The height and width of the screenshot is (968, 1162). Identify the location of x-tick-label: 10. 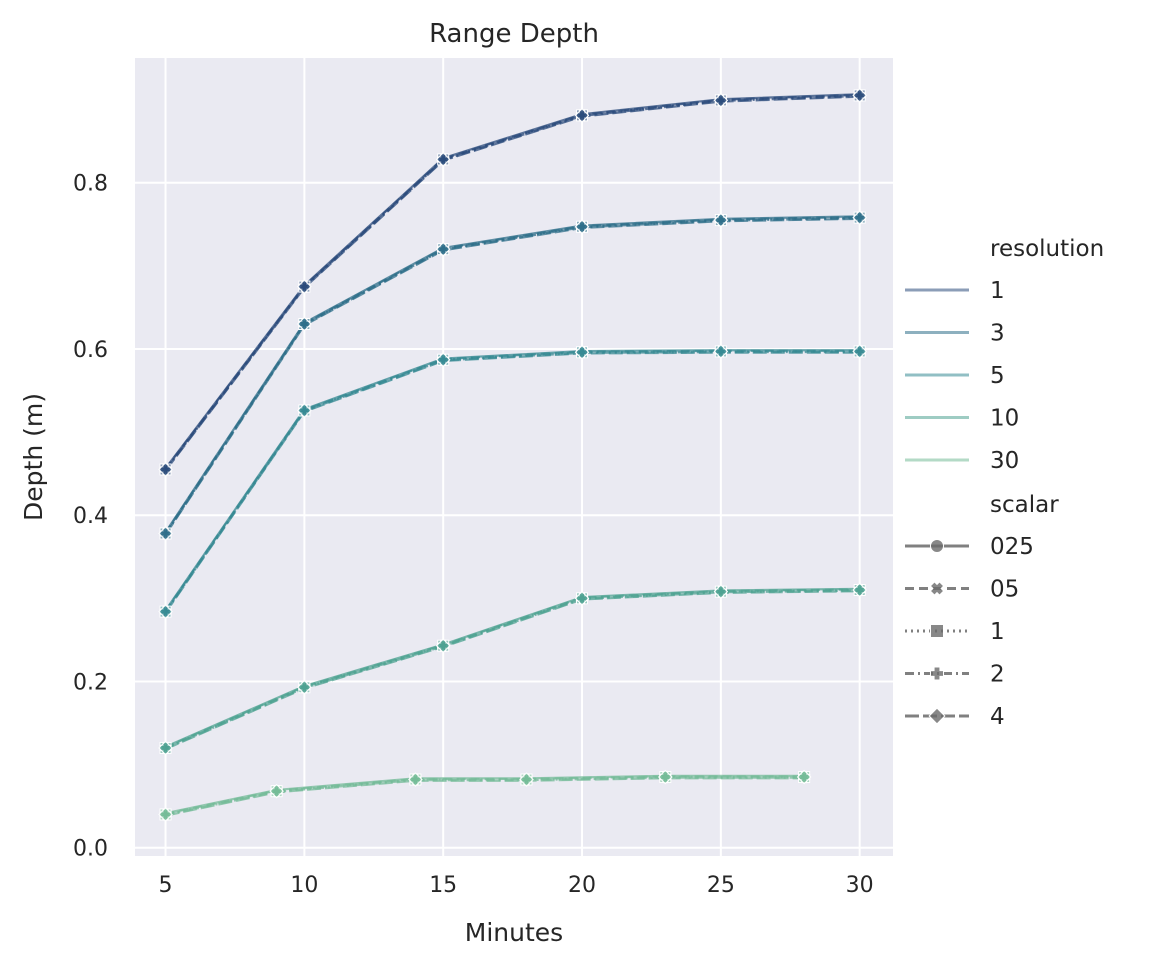
(304, 885).